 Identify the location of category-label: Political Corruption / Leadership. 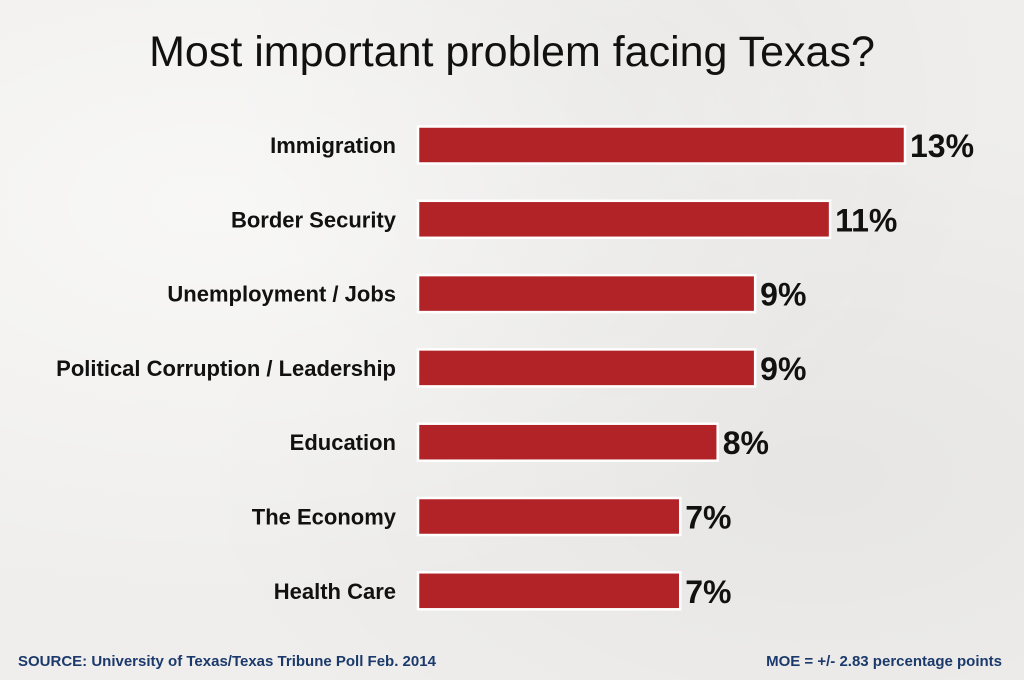
(226, 368).